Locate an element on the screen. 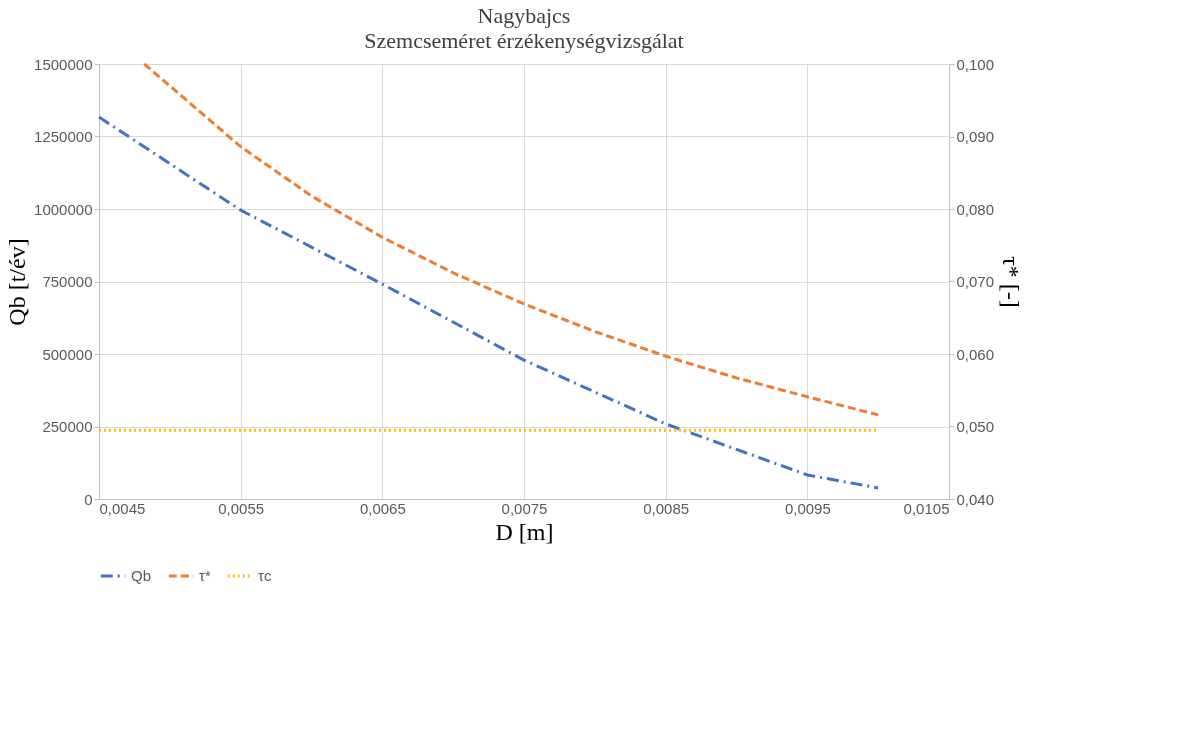 This screenshot has width=1192, height=749. x-tick-label: 0,0045 is located at coordinates (122, 508).